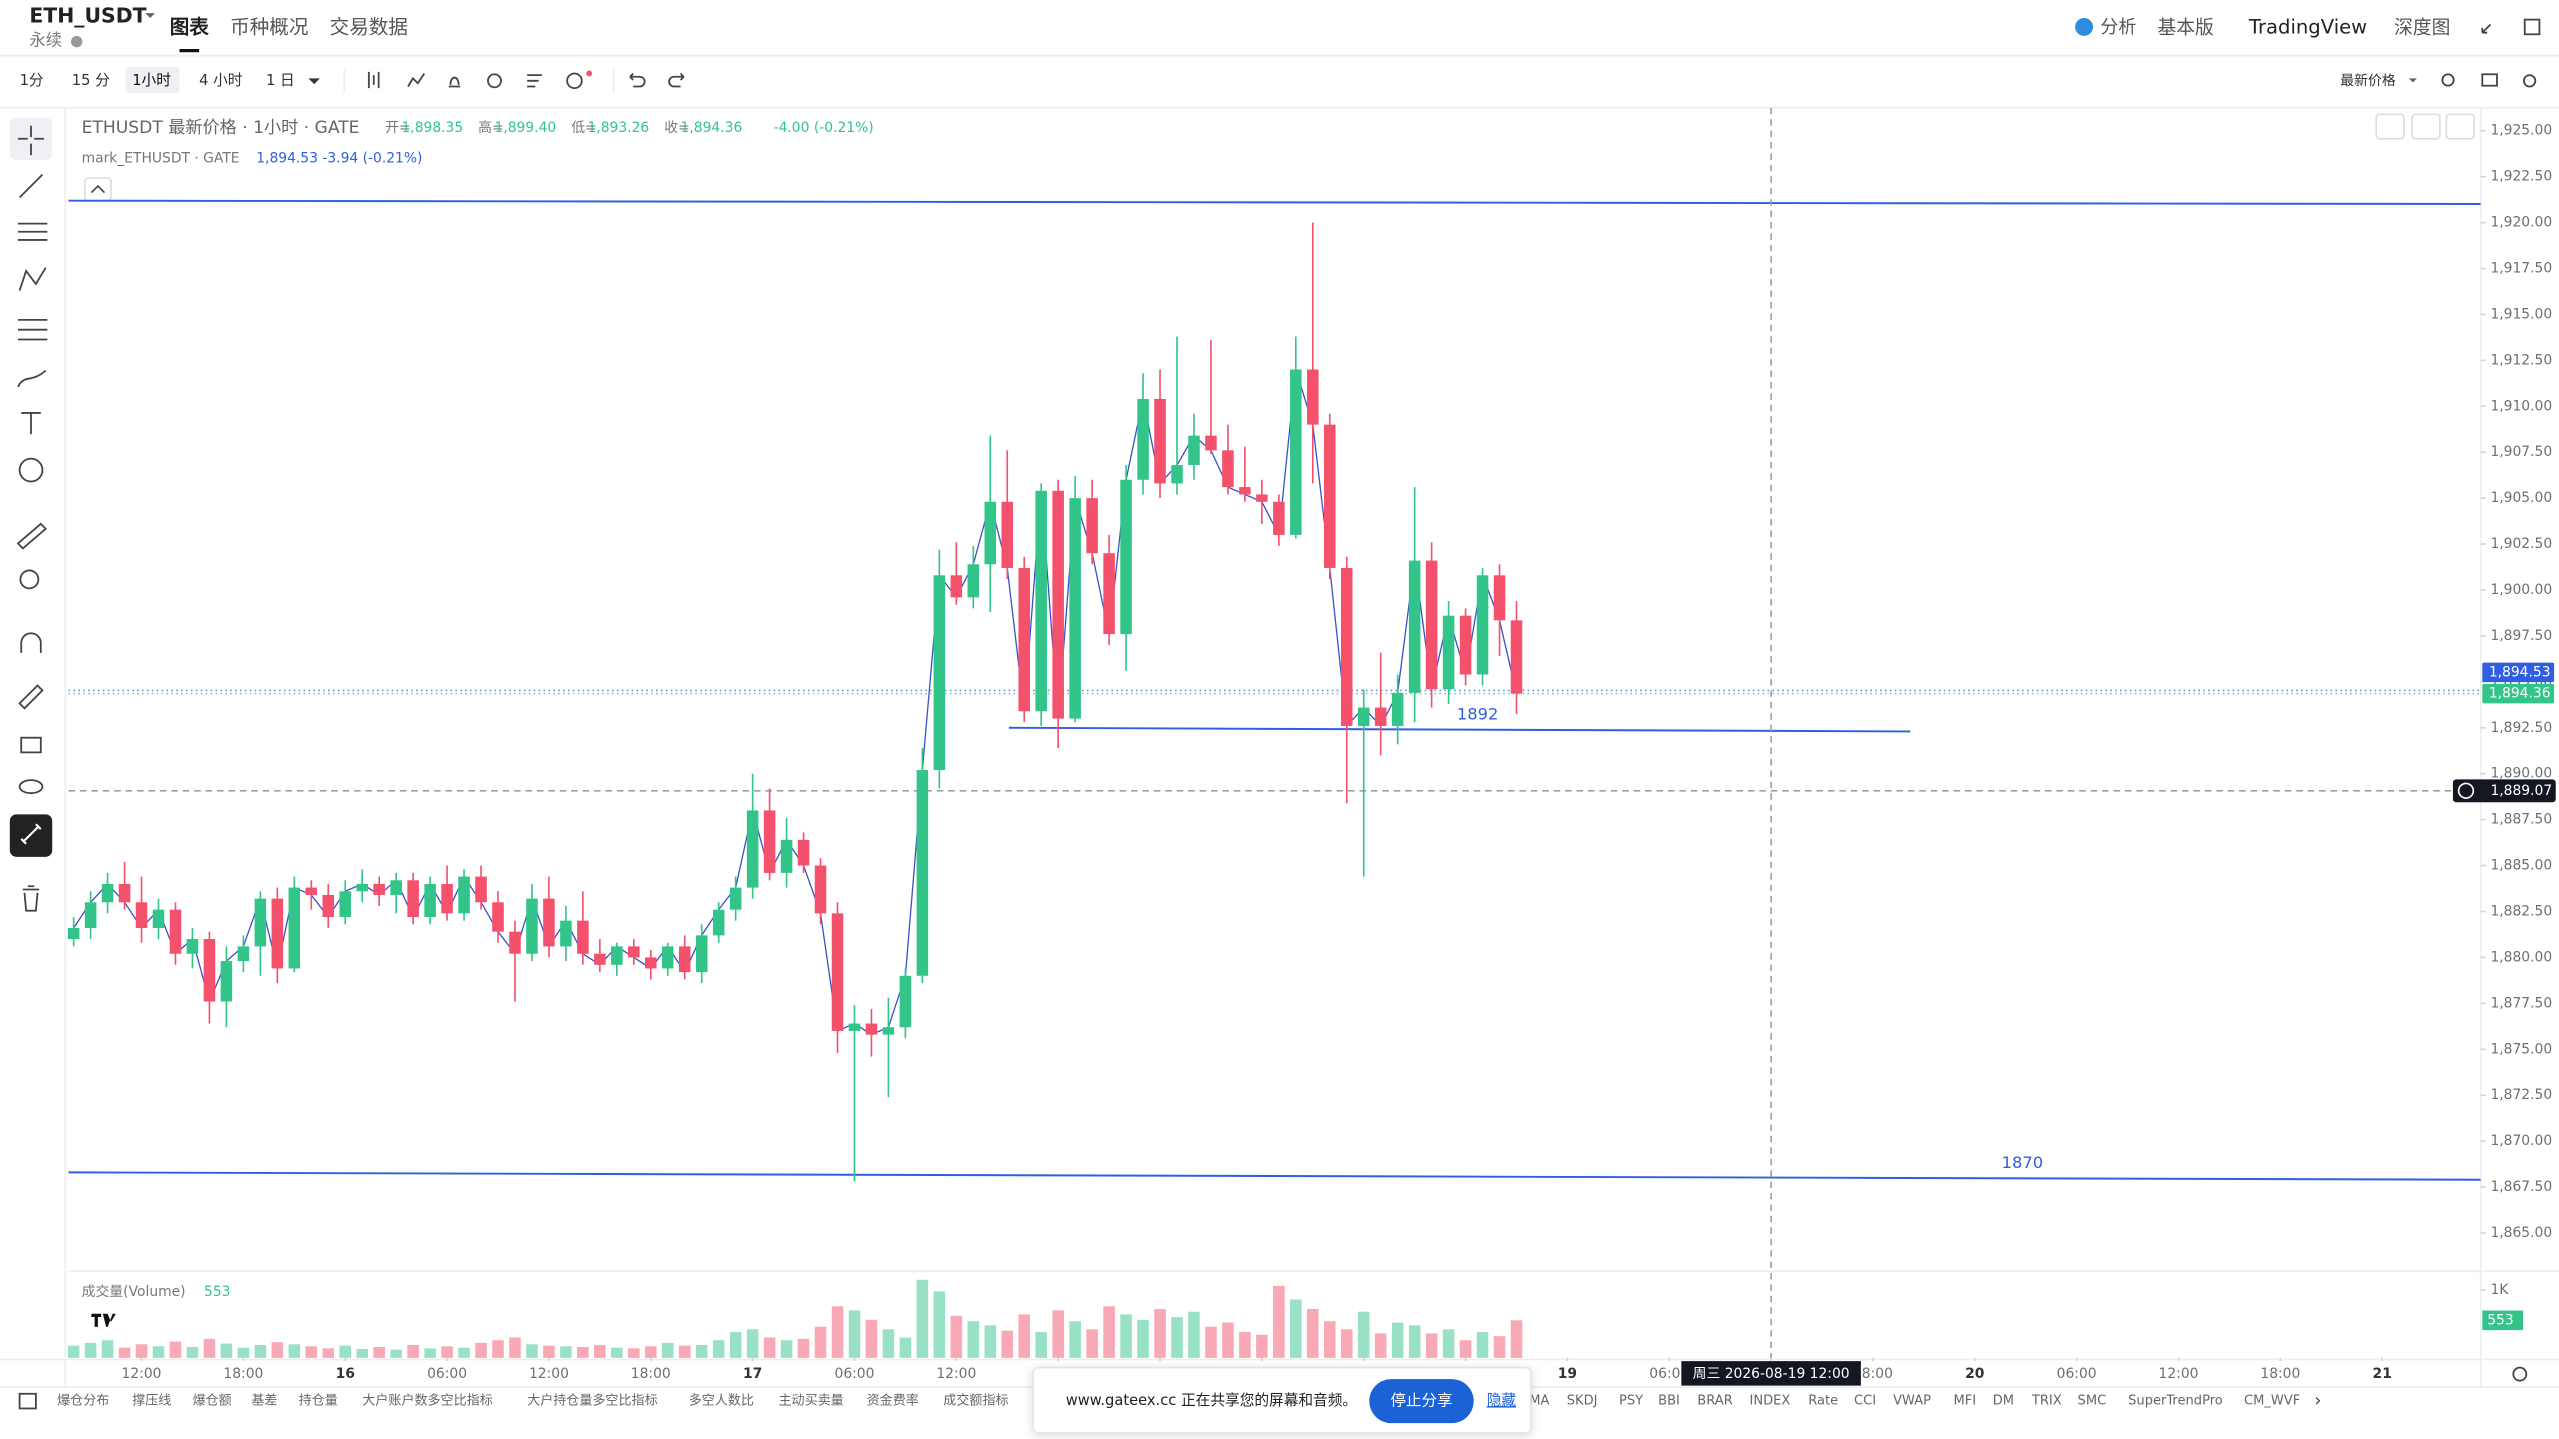  Describe the element at coordinates (2413, 80) in the screenshot. I see `price-source-caret` at that location.